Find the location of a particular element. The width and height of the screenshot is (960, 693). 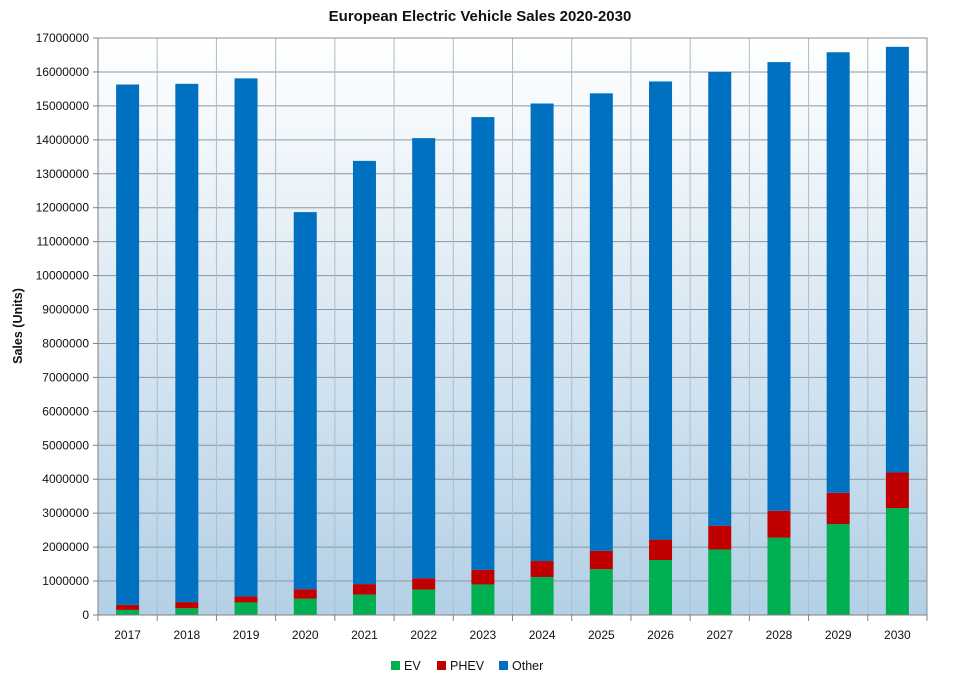

y-tick-label: 13000000 is located at coordinates (63, 174).